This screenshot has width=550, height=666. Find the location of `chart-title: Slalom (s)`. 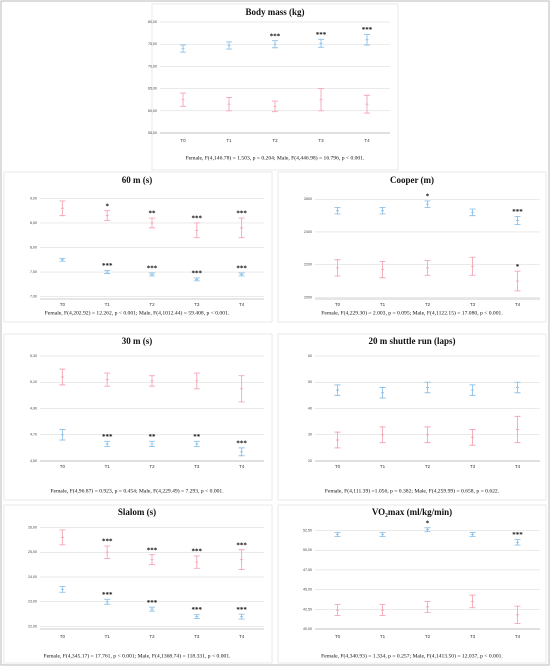

chart-title: Slalom (s) is located at coordinates (137, 512).